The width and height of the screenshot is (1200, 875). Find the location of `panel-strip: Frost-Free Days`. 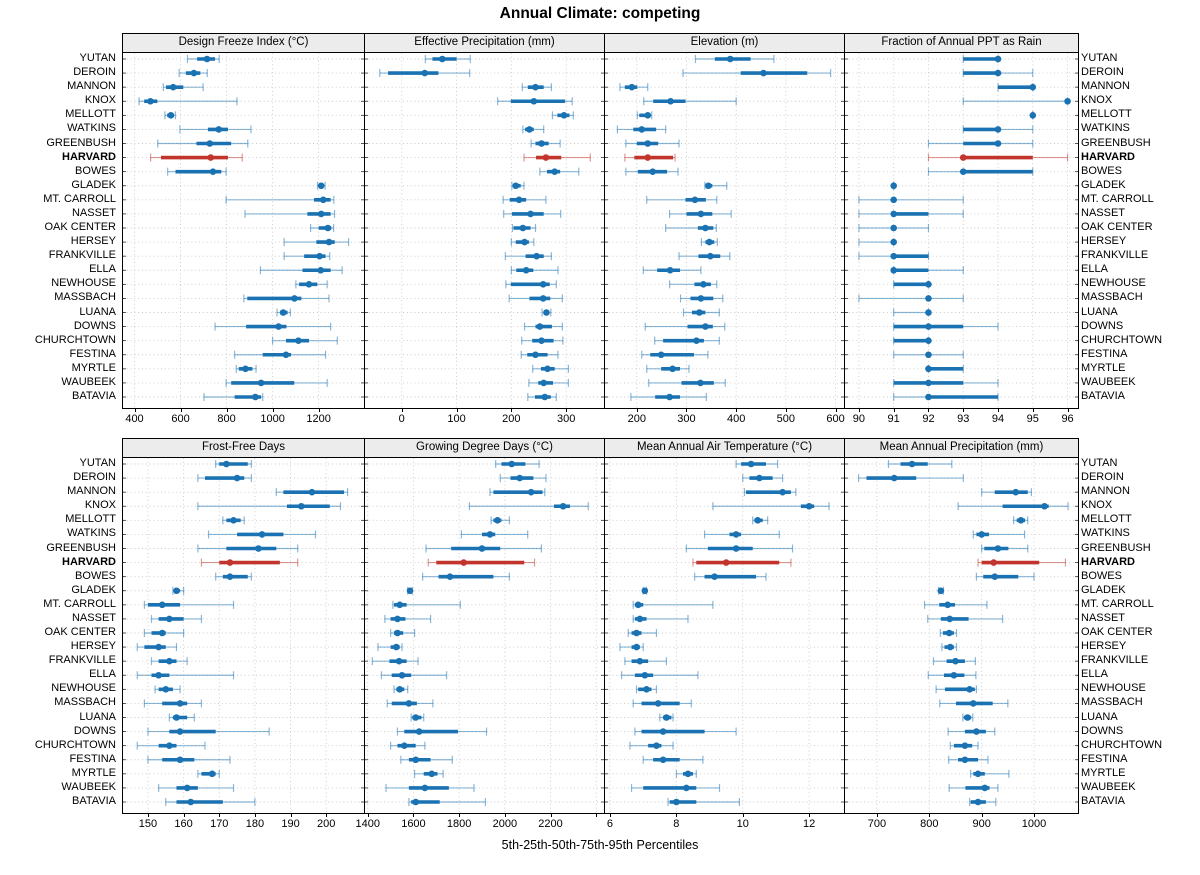

panel-strip: Frost-Free Days is located at coordinates (243, 448).